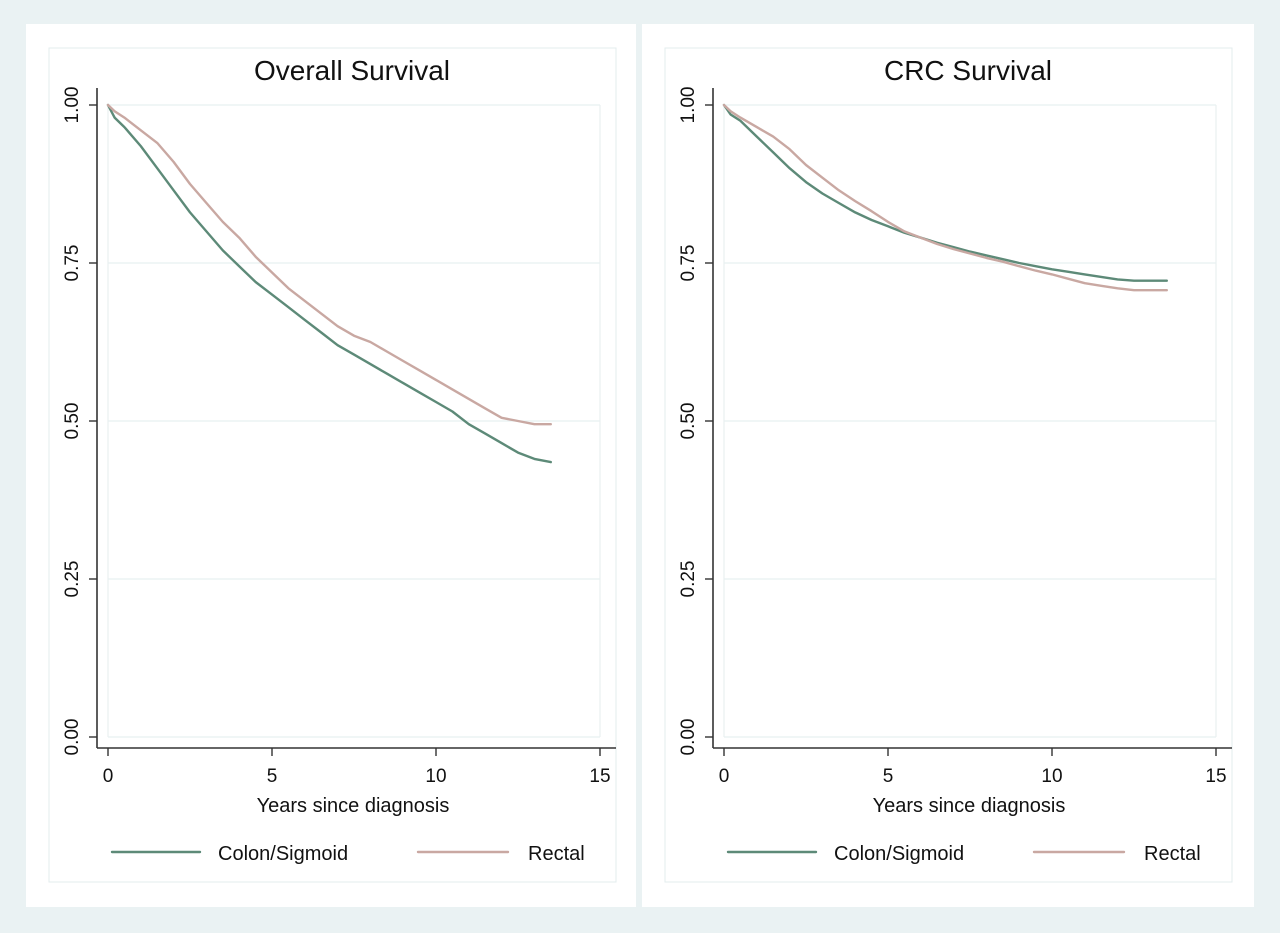 The image size is (1280, 933). What do you see at coordinates (352, 70) in the screenshot?
I see `chart-title: Overall Survival` at bounding box center [352, 70].